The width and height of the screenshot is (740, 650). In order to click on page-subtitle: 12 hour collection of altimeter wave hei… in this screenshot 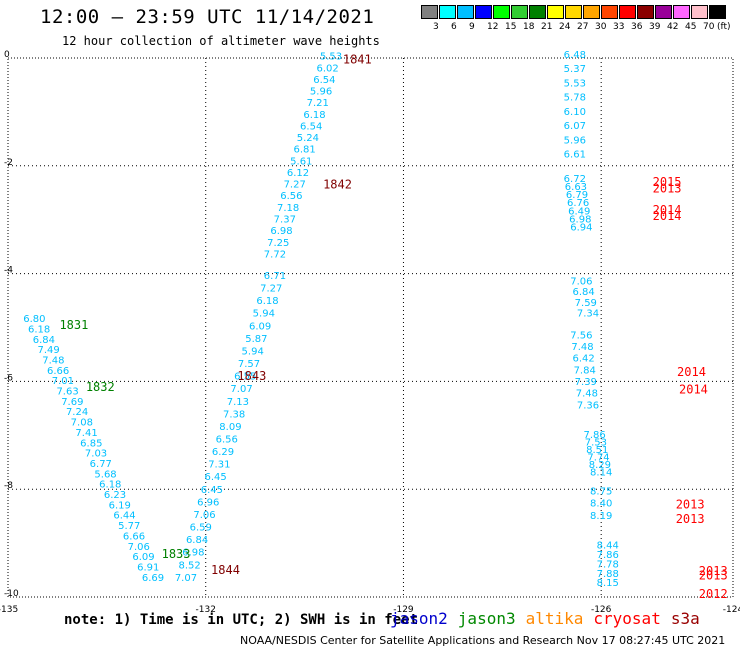, I will do `click(221, 41)`.